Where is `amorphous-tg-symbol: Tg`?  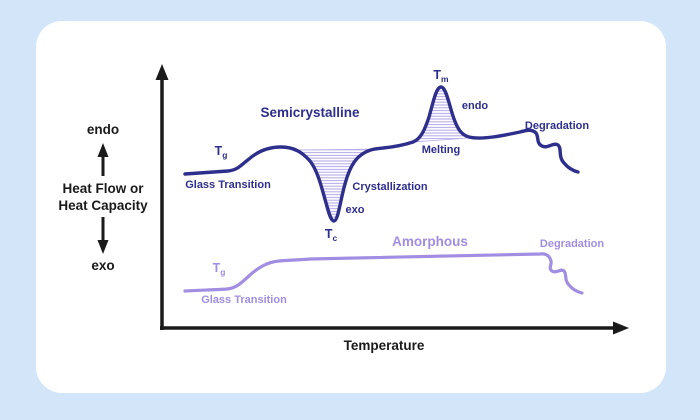 amorphous-tg-symbol: Tg is located at coordinates (219, 269).